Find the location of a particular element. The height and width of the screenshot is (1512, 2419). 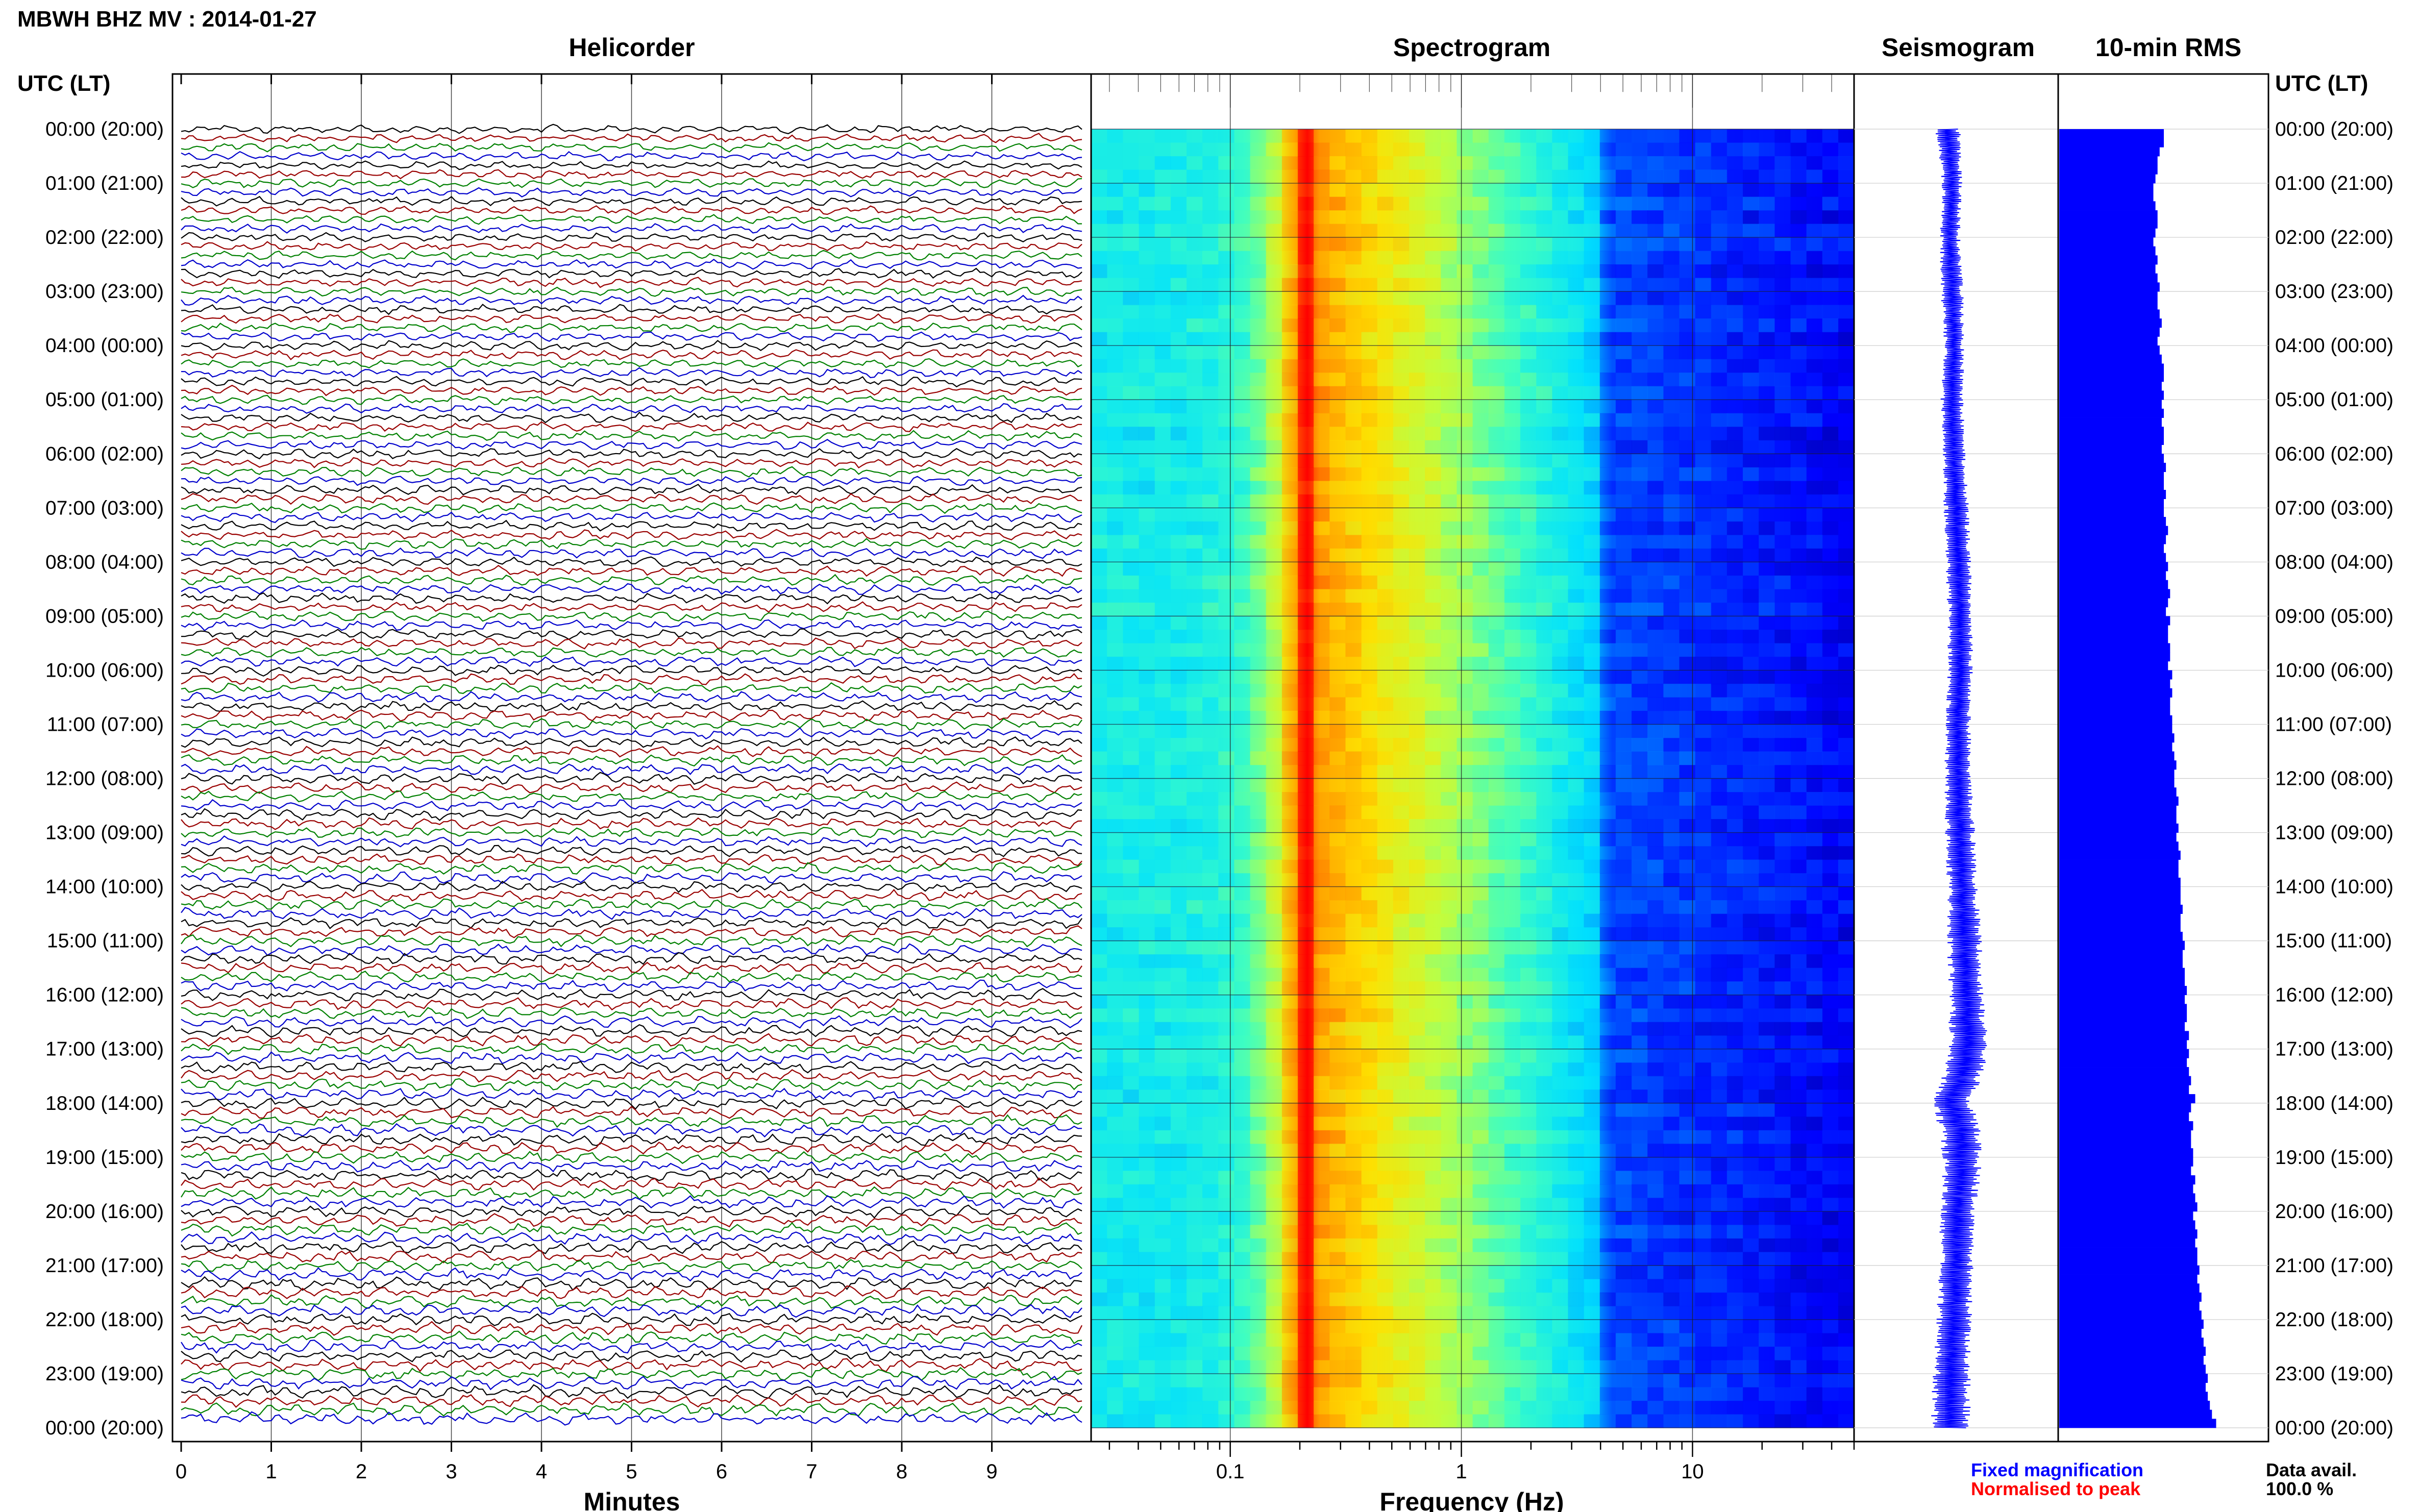

hour-label-left: 12:00 (08:00) is located at coordinates (104, 779).